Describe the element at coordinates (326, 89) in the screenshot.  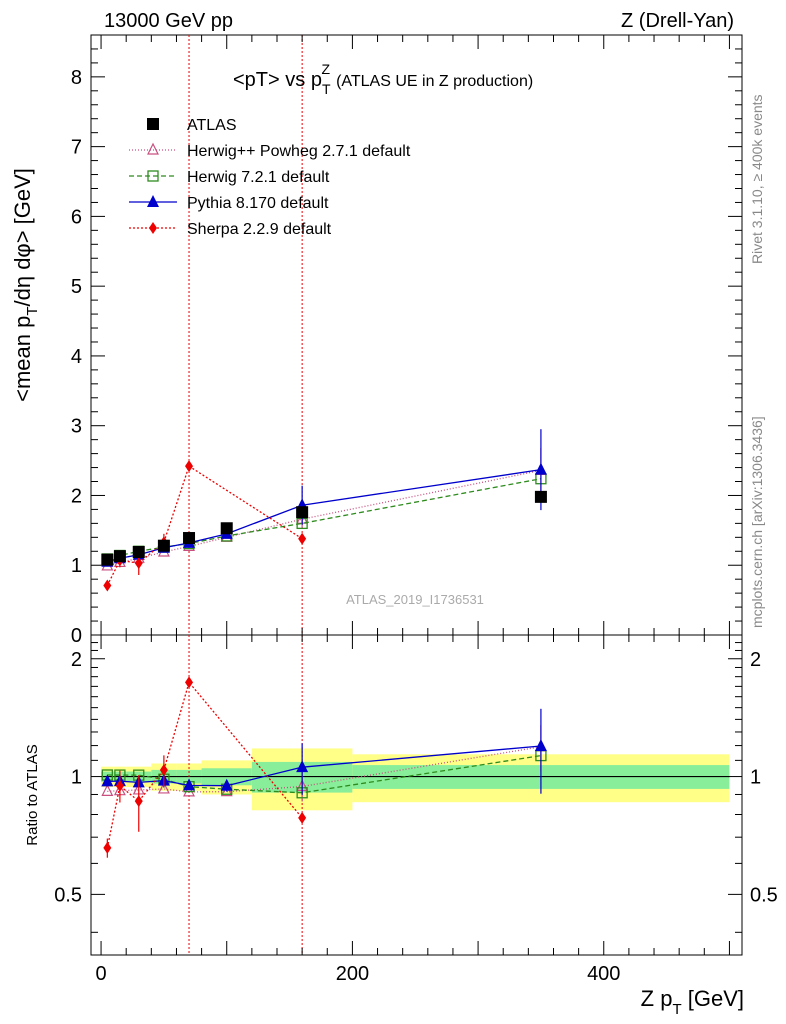
I see `plot-title-sub: T` at that location.